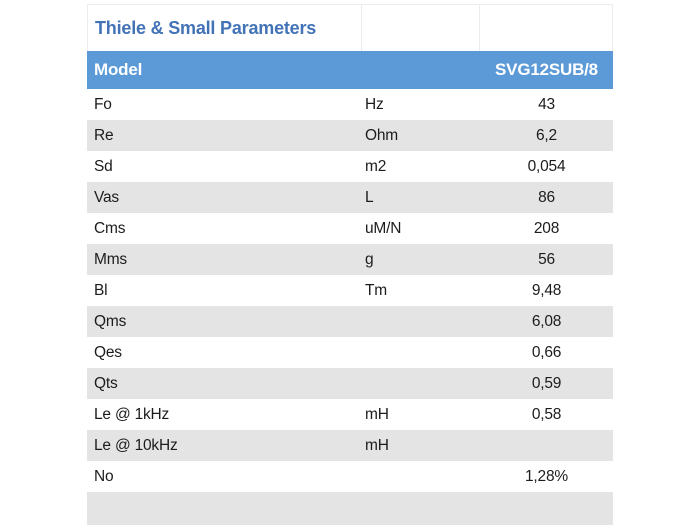 The image size is (700, 525). I want to click on model-value-cell: SVG12SUB/8, so click(546, 70).